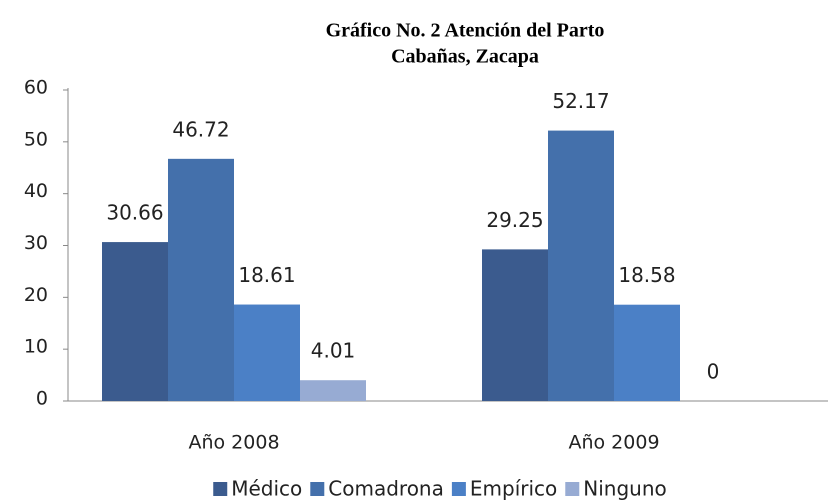 The width and height of the screenshot is (828, 504). Describe the element at coordinates (646, 275) in the screenshot. I see `value-label: 18.58` at that location.